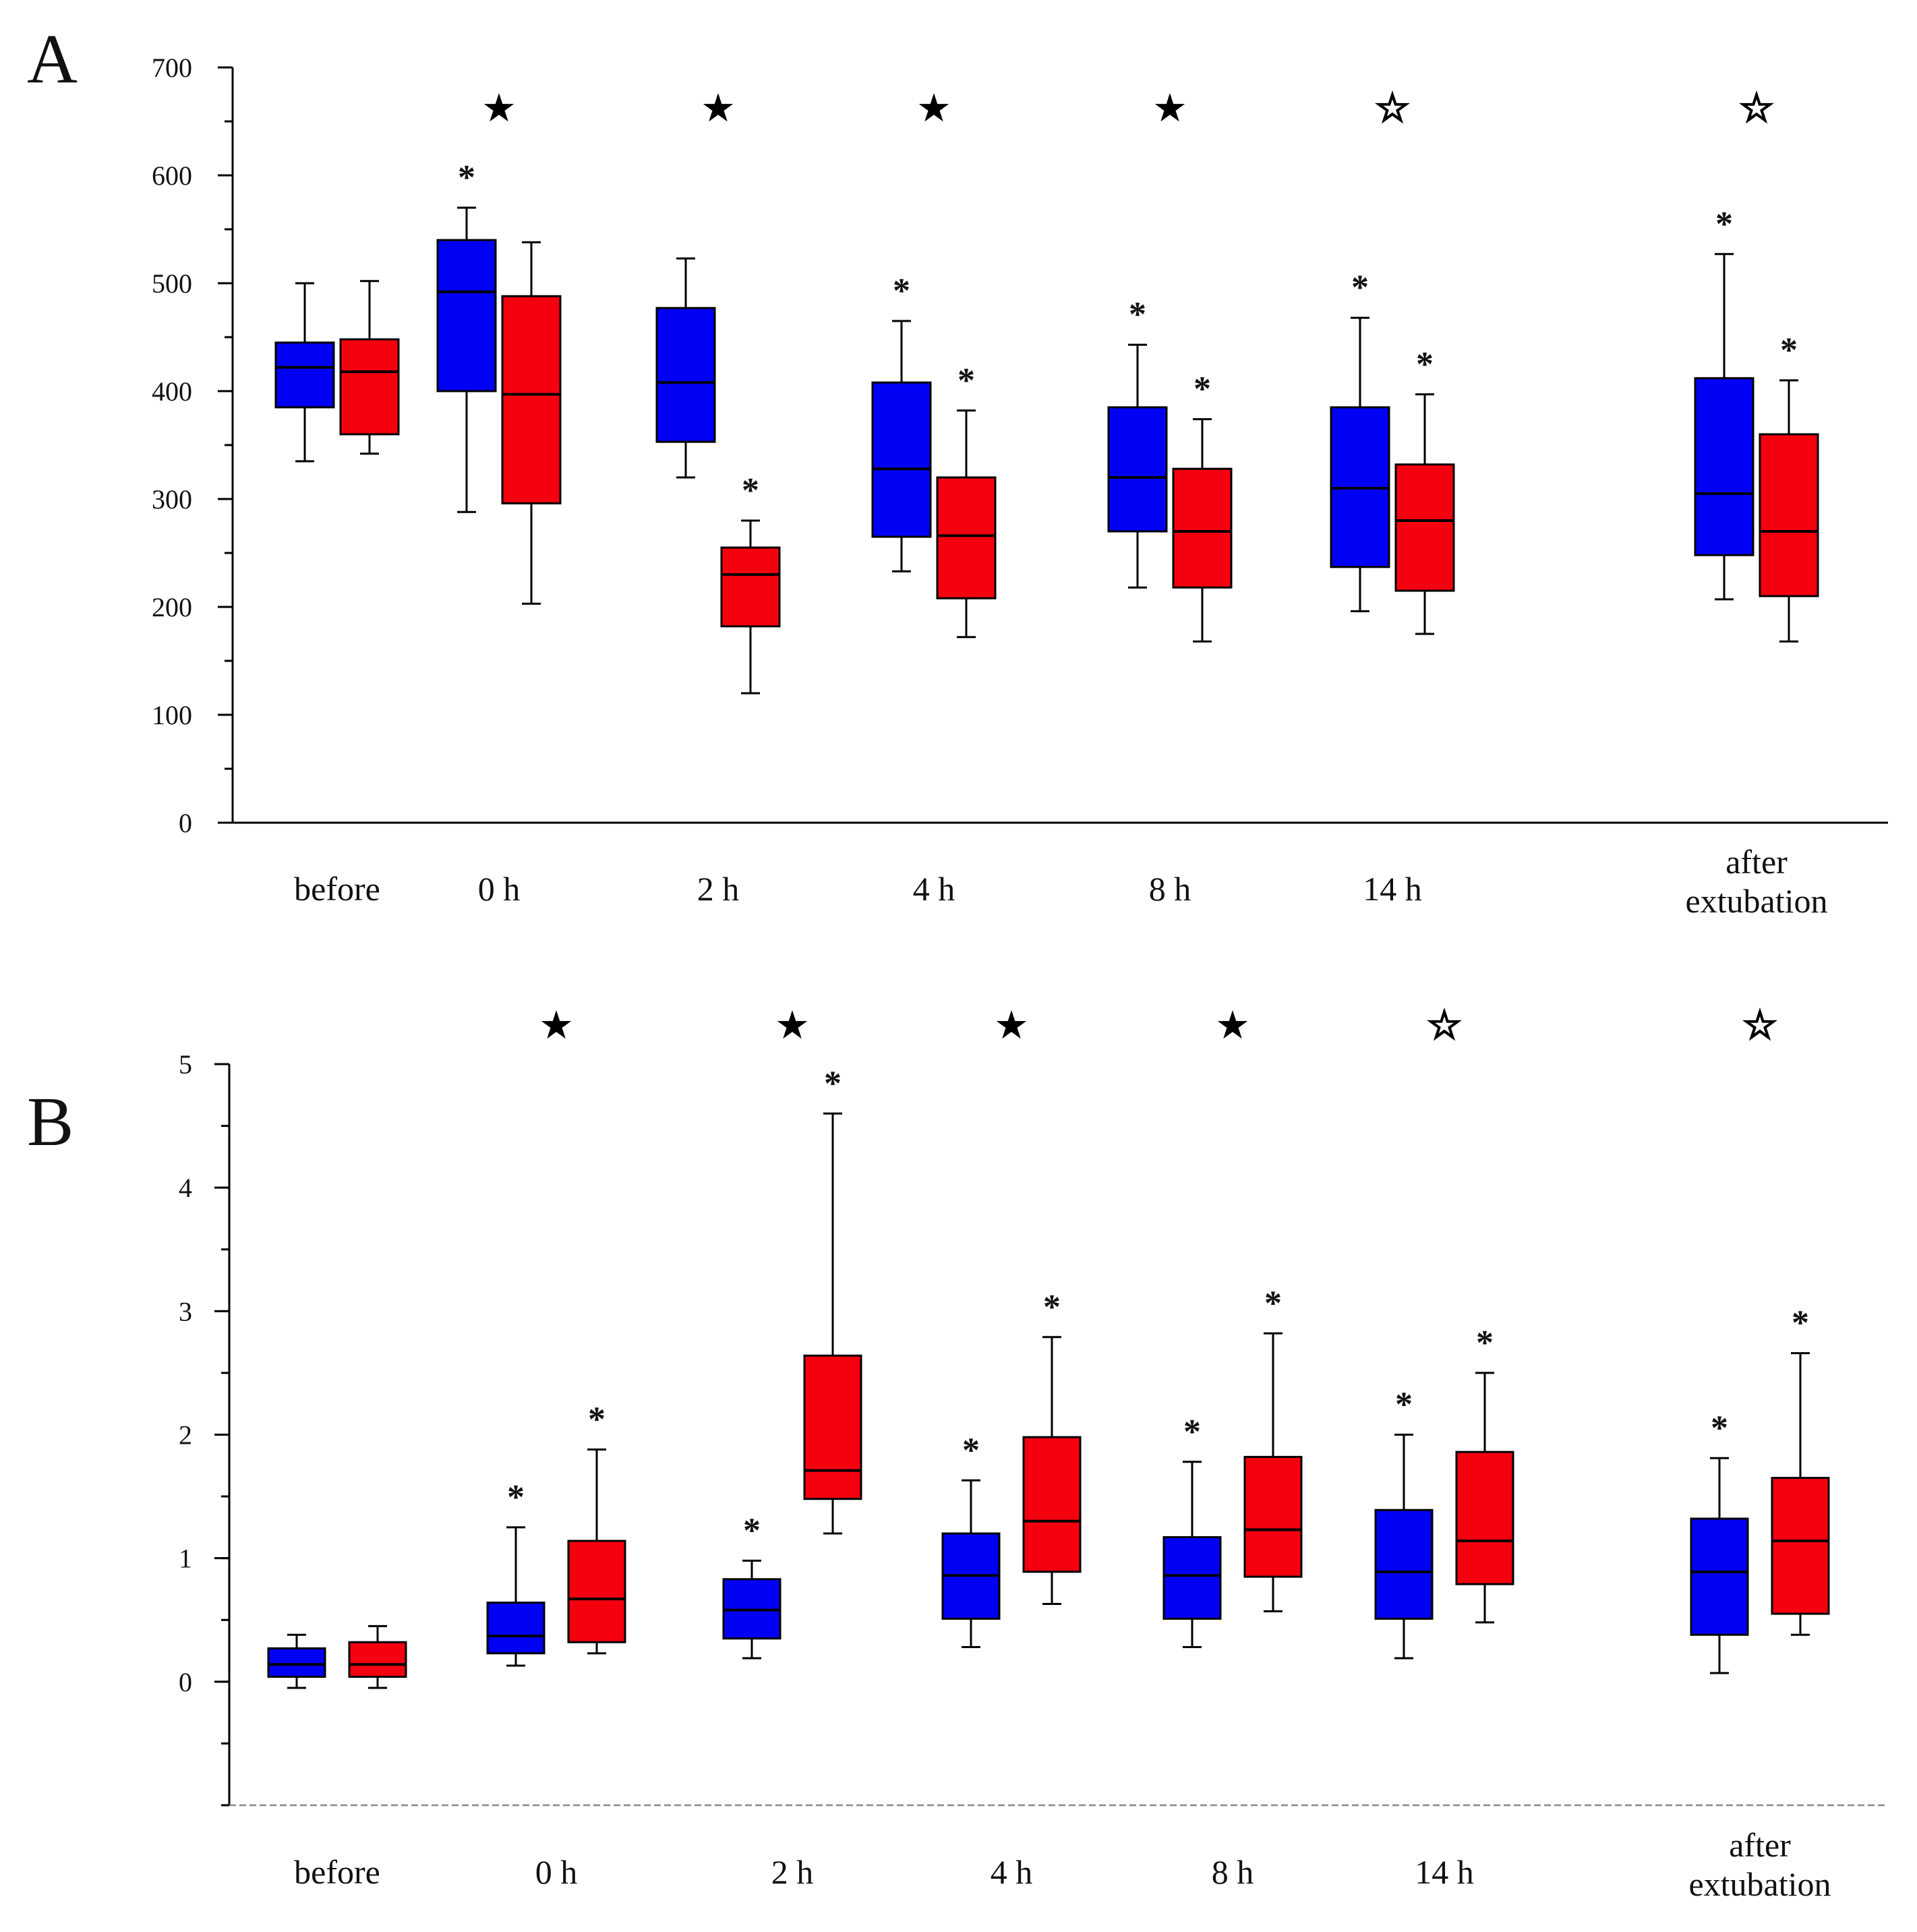 The width and height of the screenshot is (1917, 1932). I want to click on blue-box-4-h: *, so click(971, 1540).